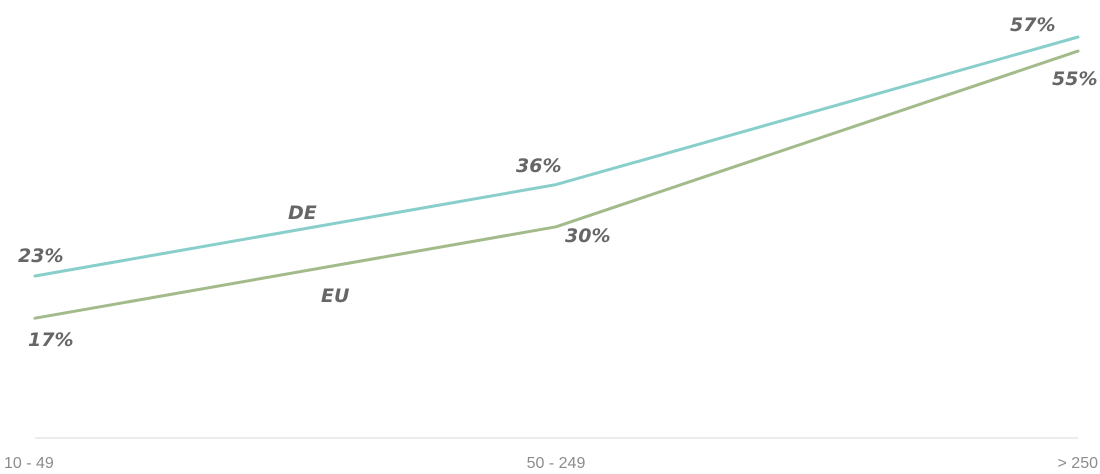  I want to click on data-label: 55%, so click(1074, 79).